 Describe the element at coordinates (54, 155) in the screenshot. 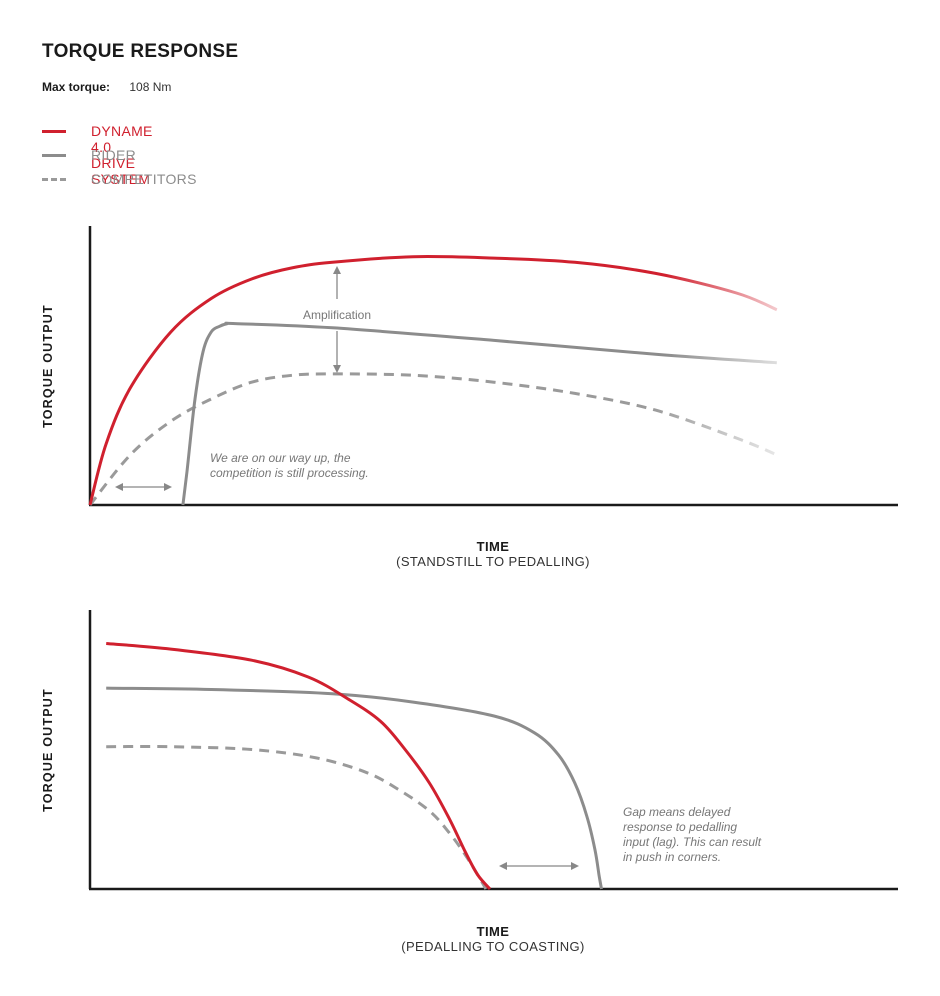

I see `legend-swatch-rider` at that location.